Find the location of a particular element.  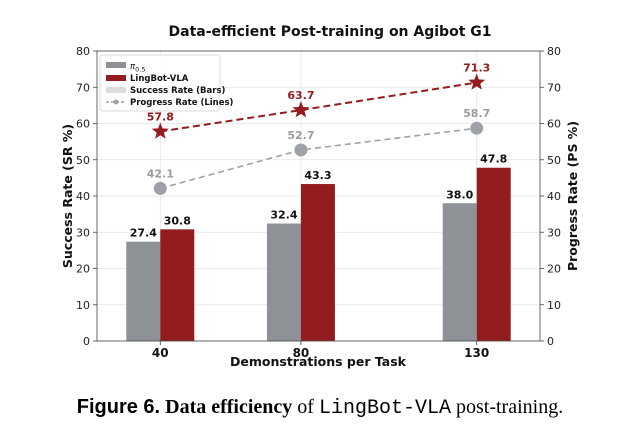

x-axis-label: Demonstrations per Task is located at coordinates (318, 361).